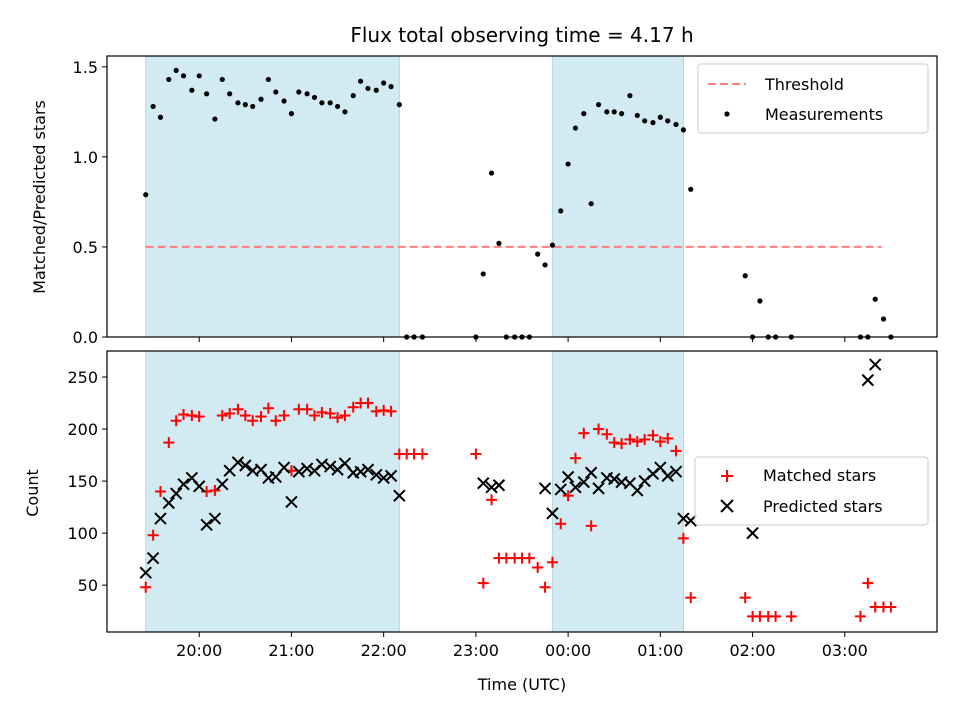  What do you see at coordinates (88, 585) in the screenshot?
I see `y-tick-label: 50` at bounding box center [88, 585].